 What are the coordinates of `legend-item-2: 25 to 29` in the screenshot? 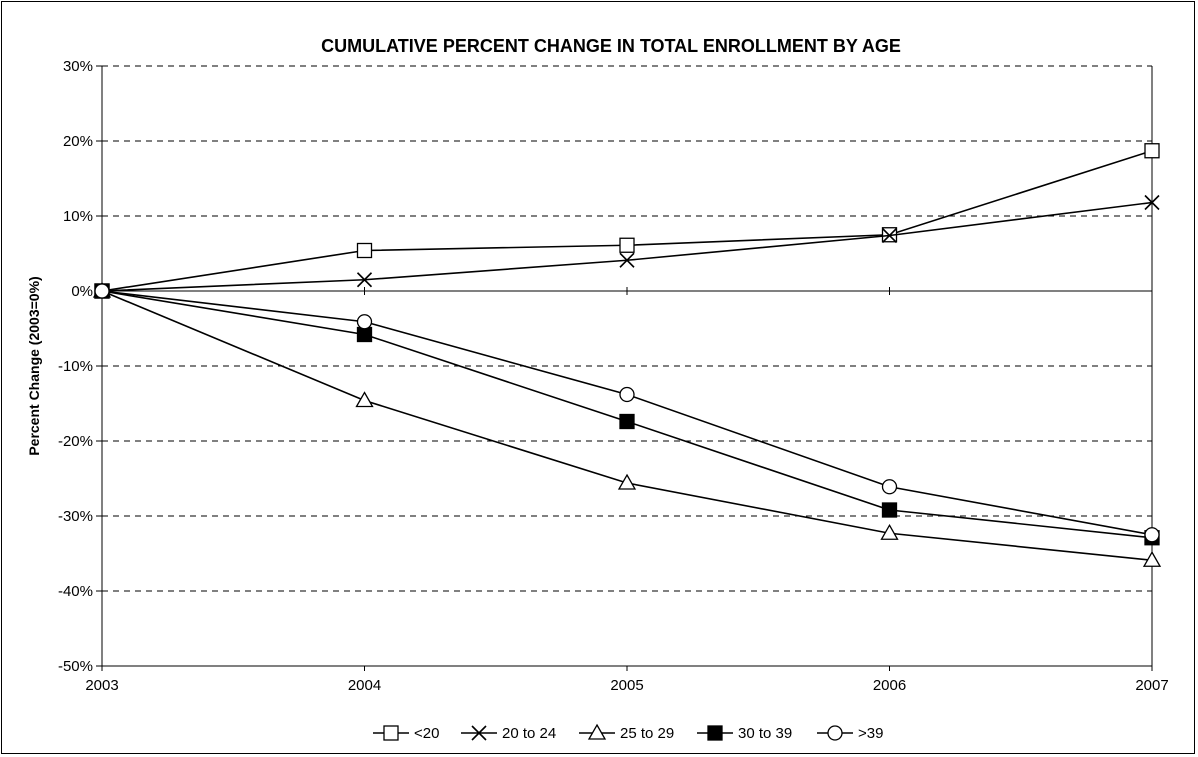 It's located at (626, 732).